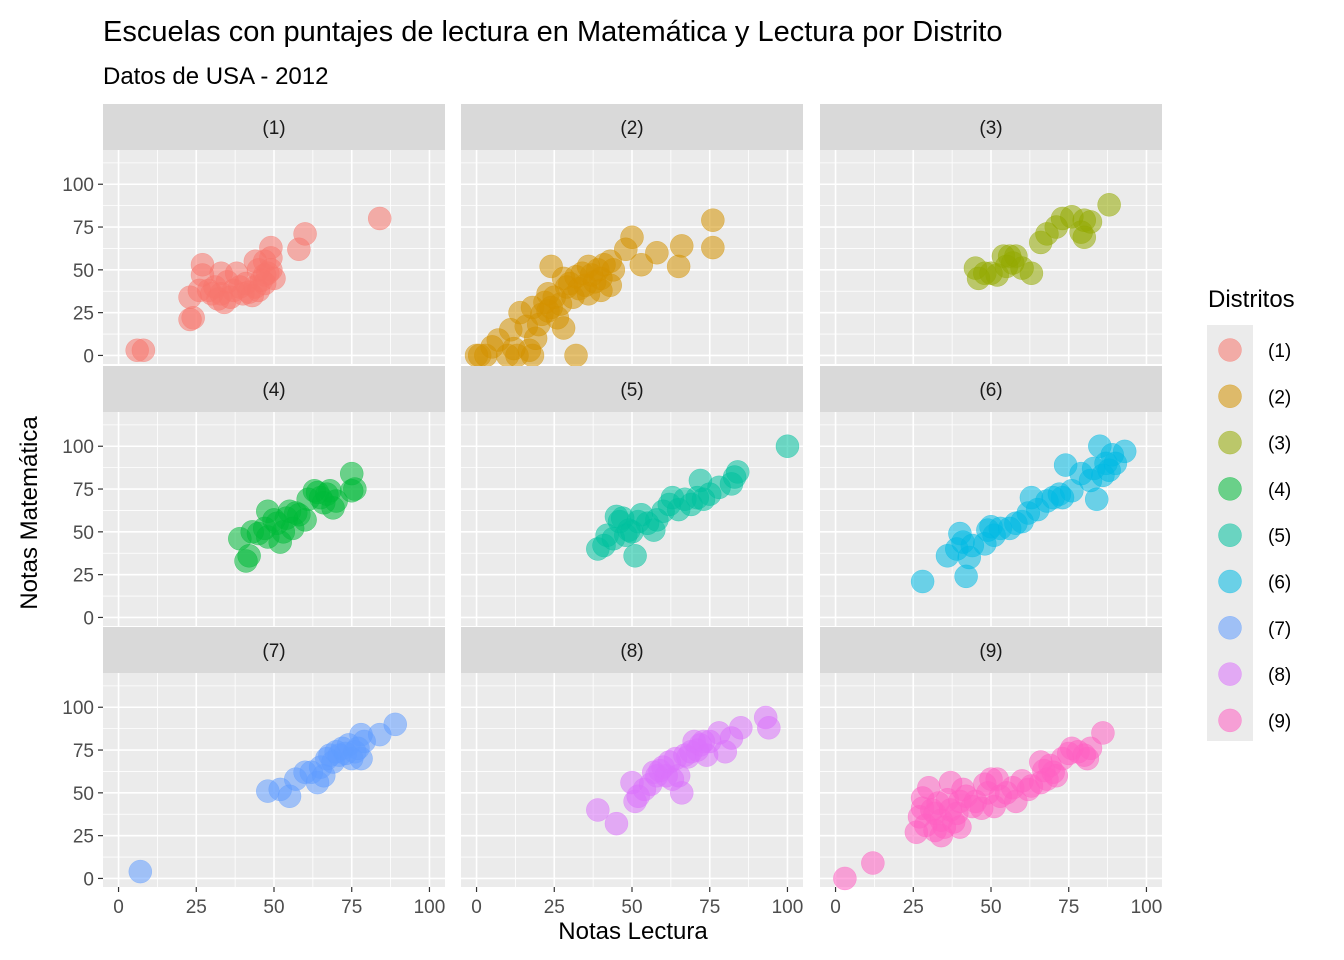  I want to click on facet-panel: (1) 0 25 50 75 100, so click(253, 235).